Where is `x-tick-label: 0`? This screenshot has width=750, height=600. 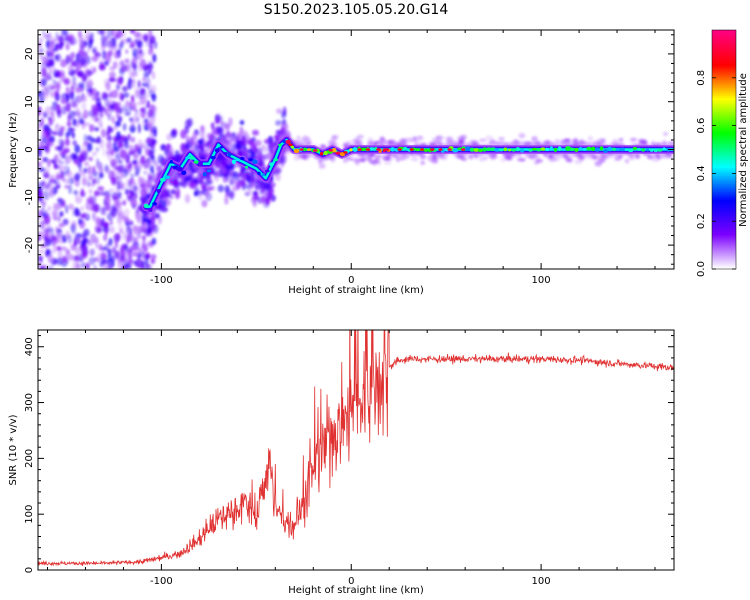 x-tick-label: 0 is located at coordinates (351, 280).